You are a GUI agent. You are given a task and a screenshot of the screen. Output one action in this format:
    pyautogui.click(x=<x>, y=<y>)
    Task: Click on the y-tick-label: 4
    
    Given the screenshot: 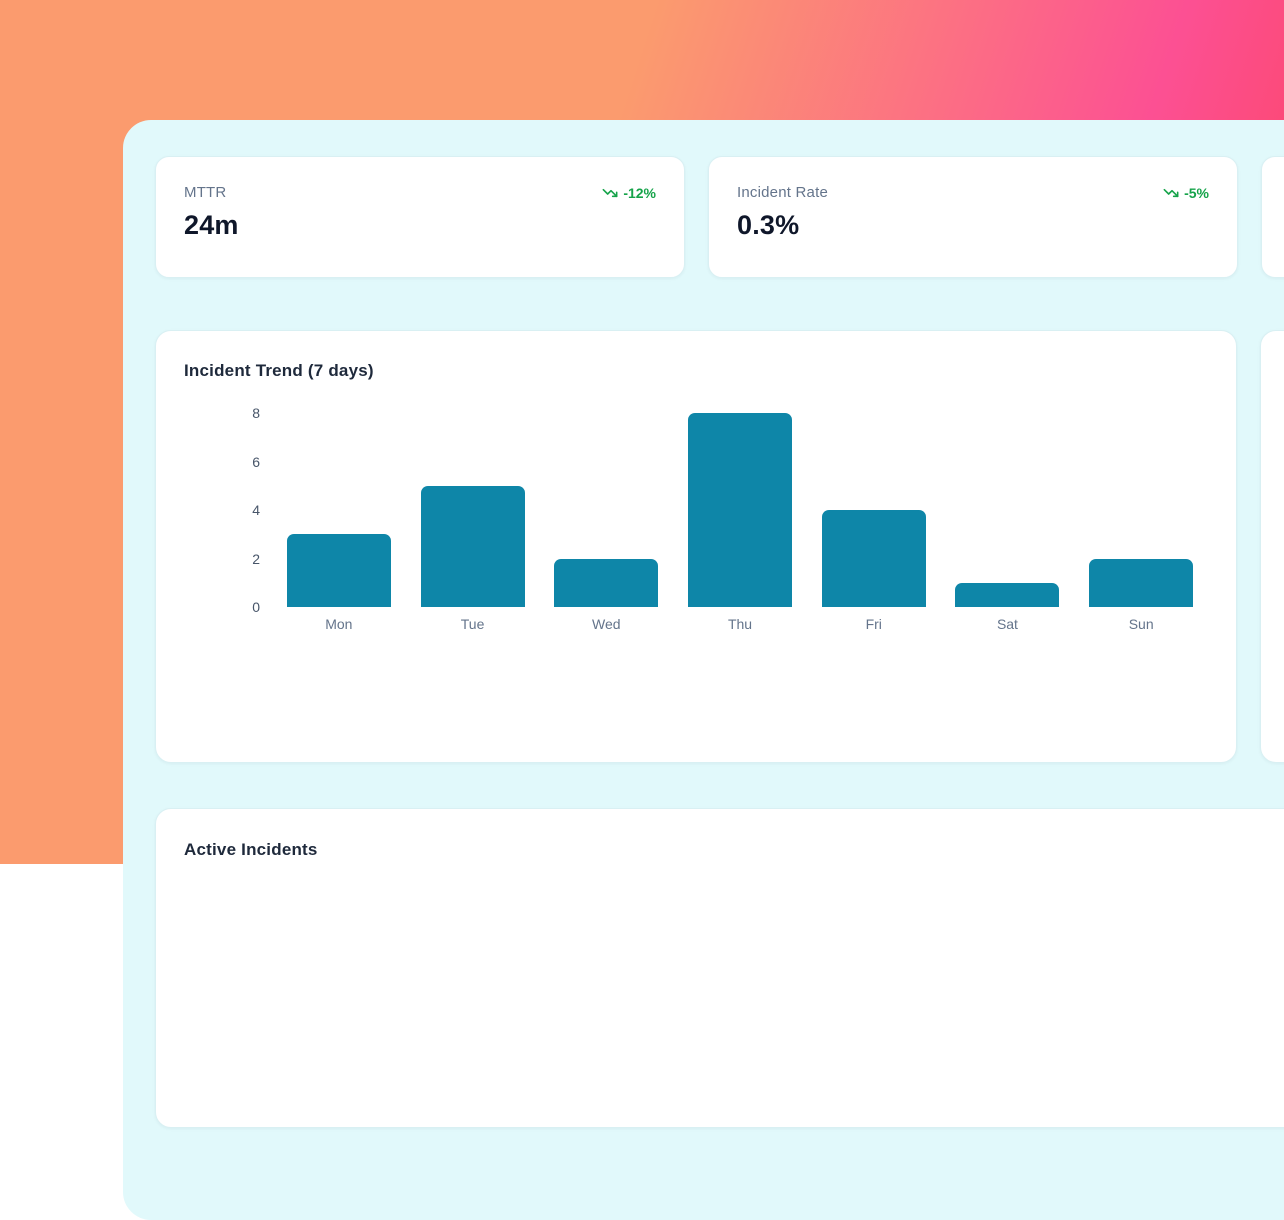 What is the action you would take?
    pyautogui.click(x=256, y=510)
    